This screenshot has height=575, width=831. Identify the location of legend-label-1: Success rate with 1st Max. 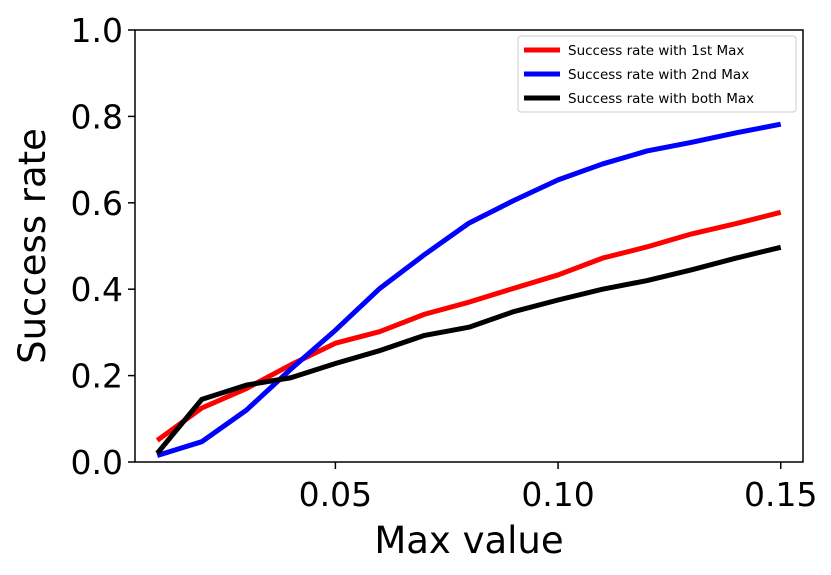
(656, 51).